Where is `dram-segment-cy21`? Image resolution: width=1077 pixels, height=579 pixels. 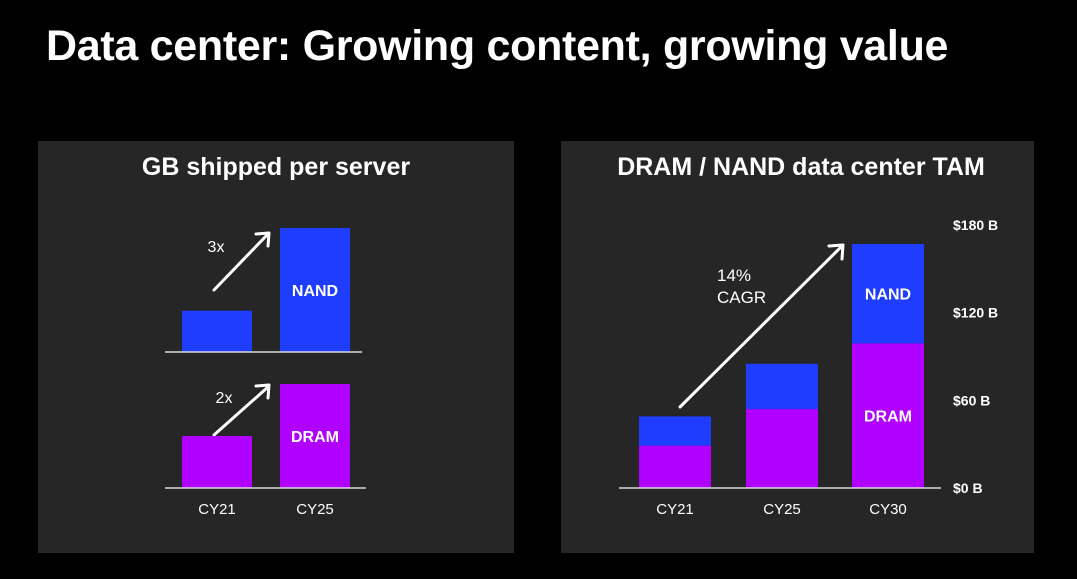 dram-segment-cy21 is located at coordinates (675, 466).